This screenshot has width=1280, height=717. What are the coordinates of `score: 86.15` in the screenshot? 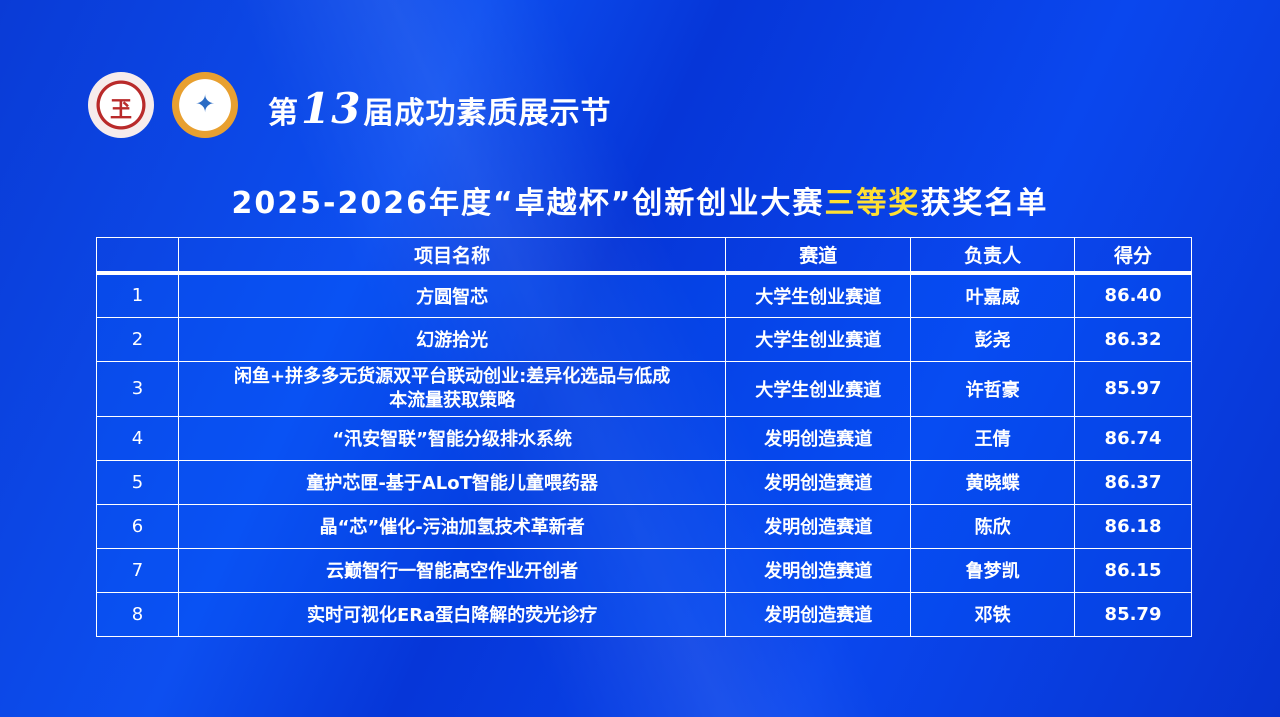 It's located at (1133, 570).